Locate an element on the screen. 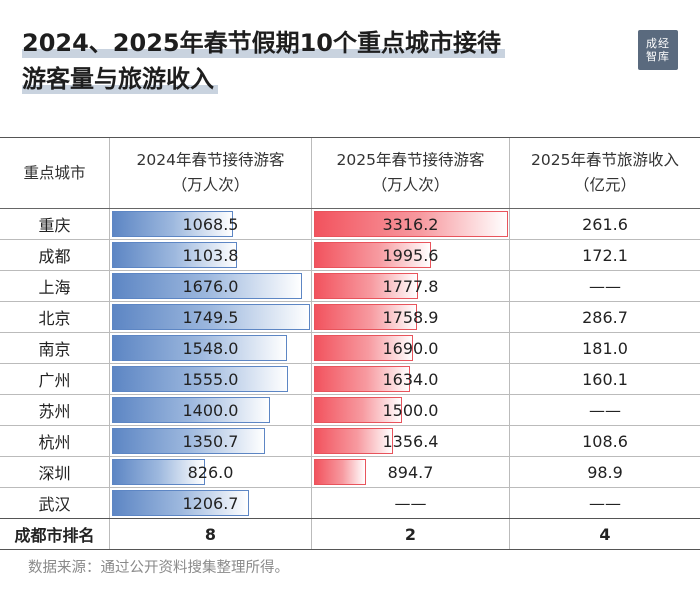 This screenshot has width=700, height=592. rank-income: 4 is located at coordinates (605, 534).